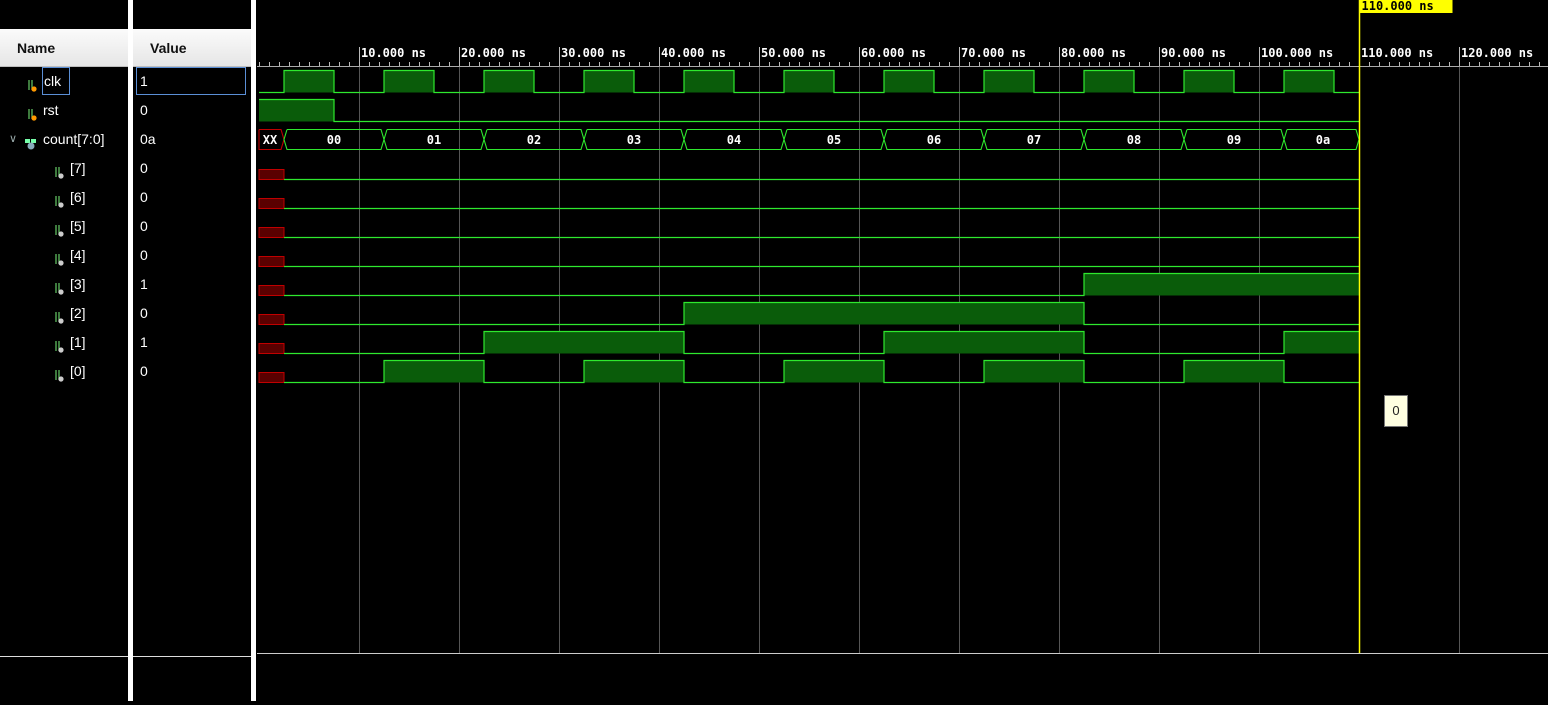  Describe the element at coordinates (13, 139) in the screenshot. I see `chevron-down-icon: ∨` at that location.